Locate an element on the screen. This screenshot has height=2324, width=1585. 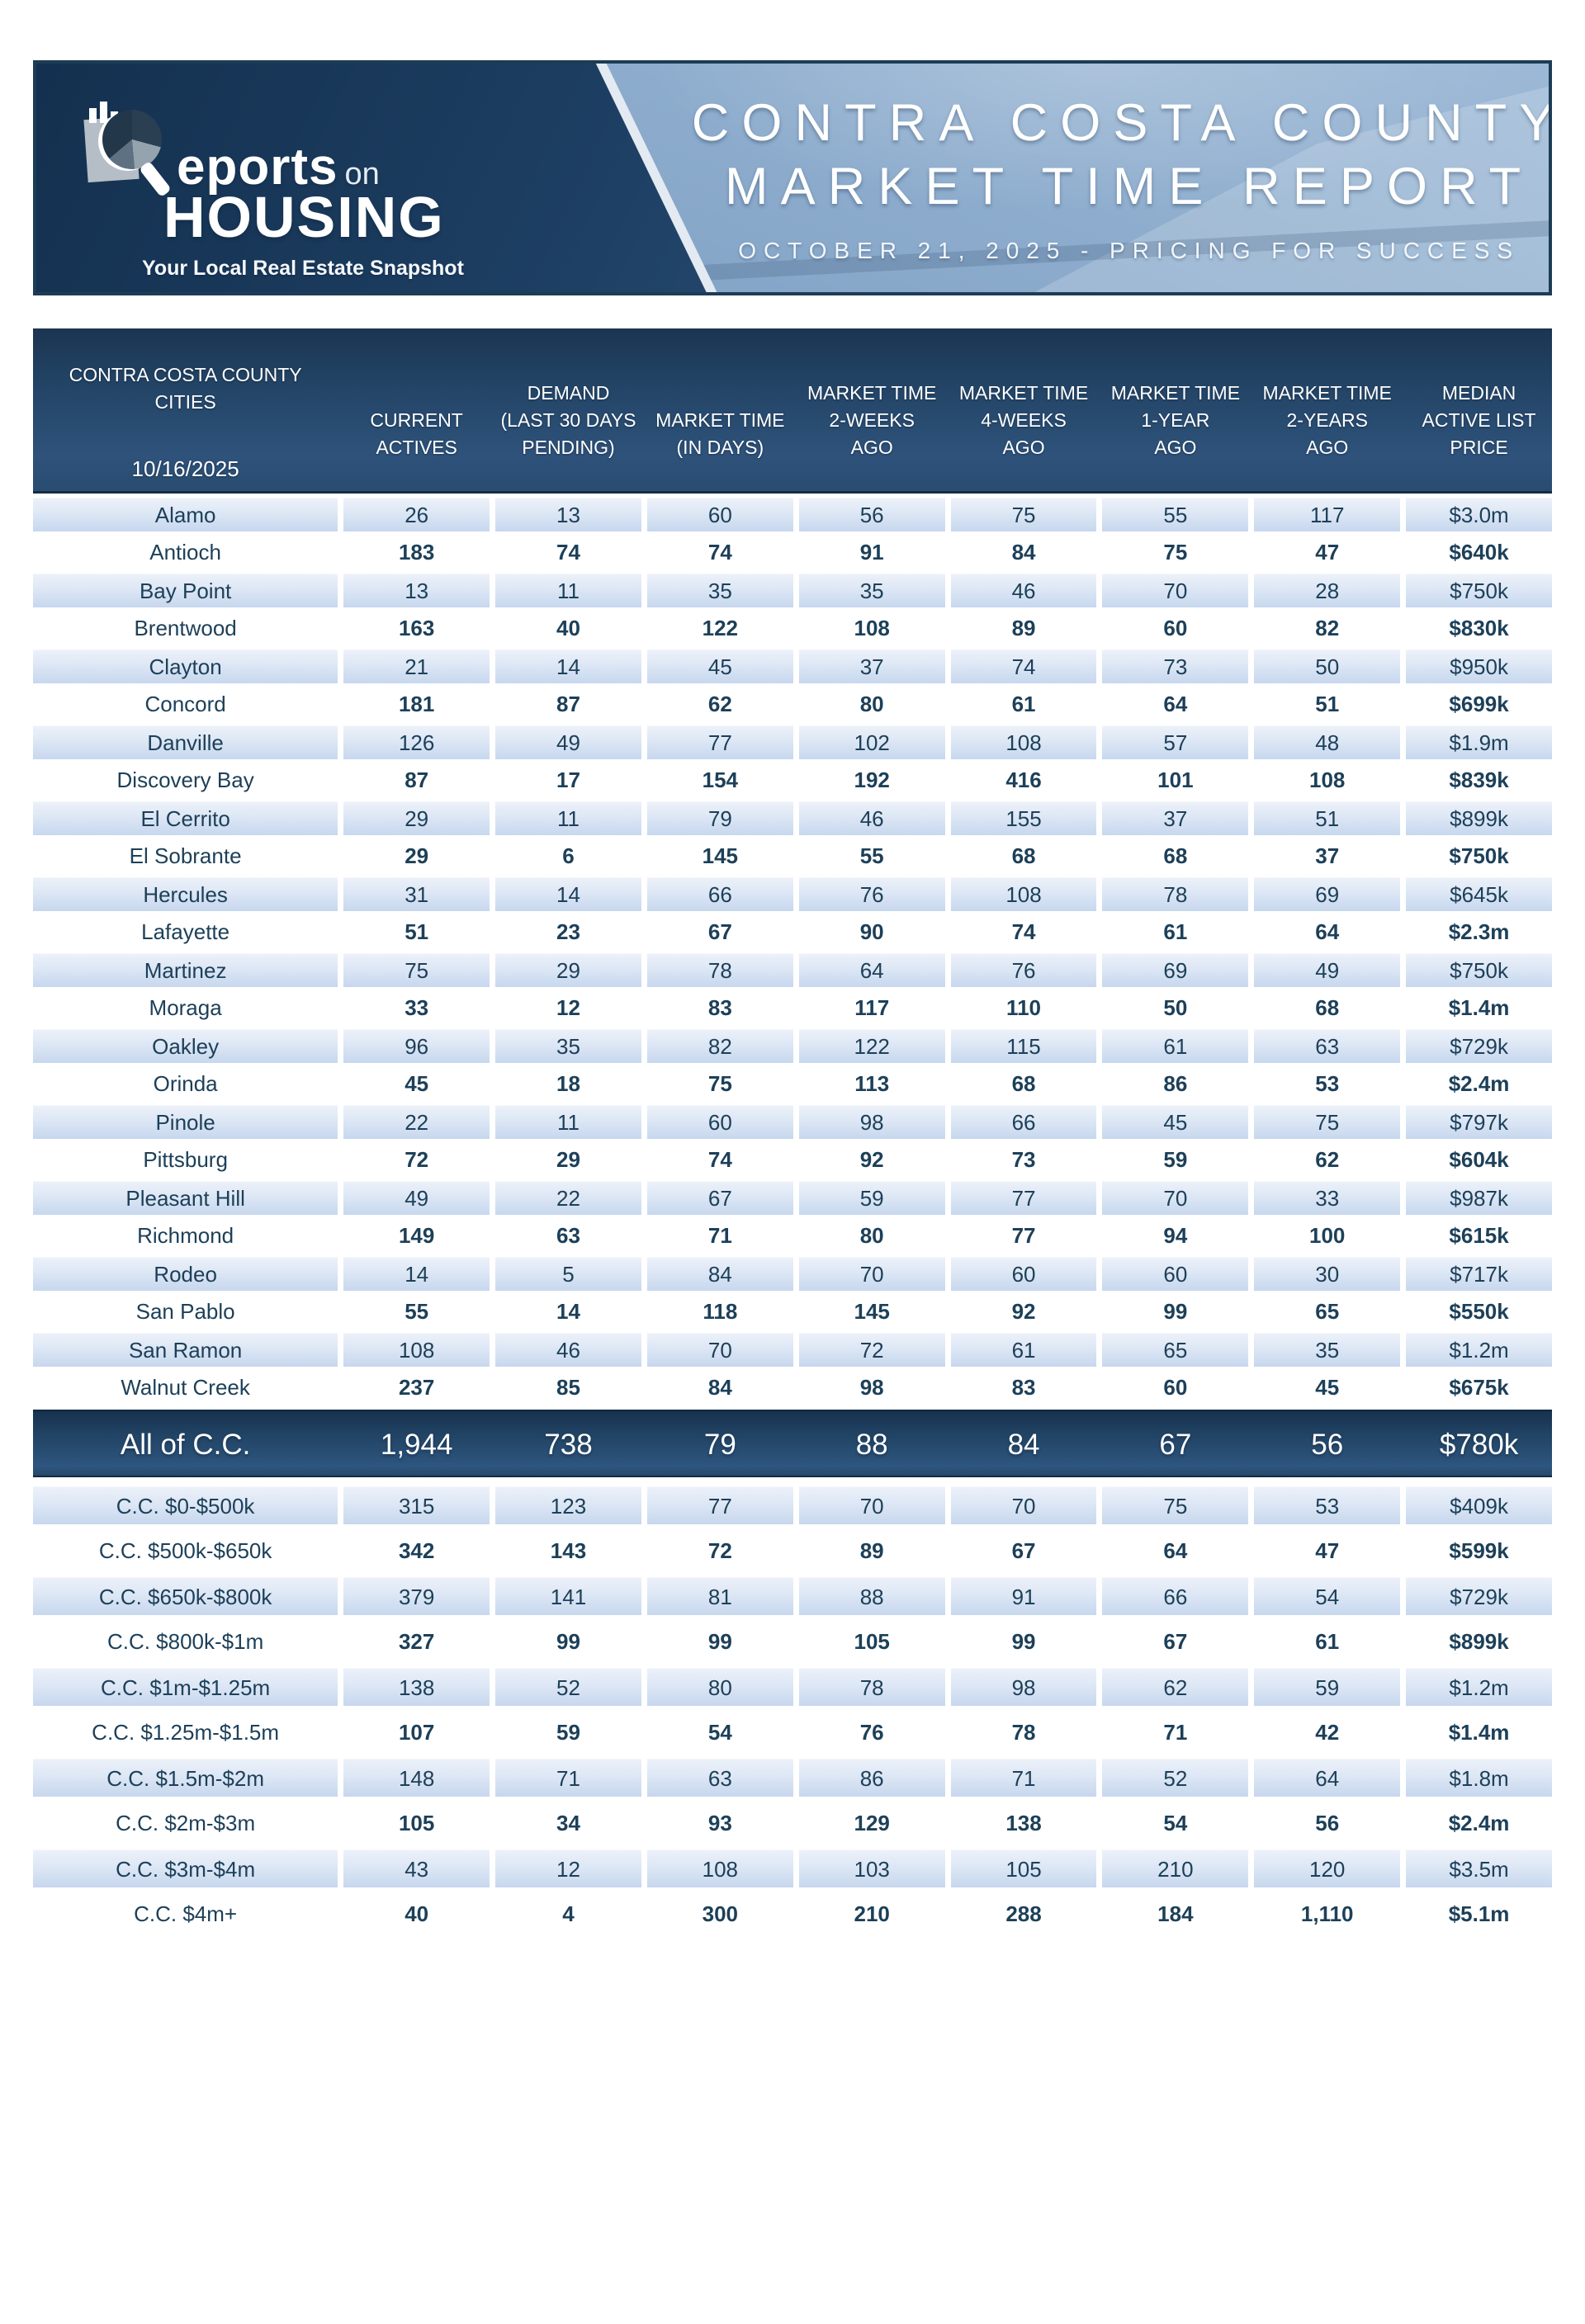
table-row: Pinole 22 11 60 98 66 45 75 $797k is located at coordinates (792, 1122).